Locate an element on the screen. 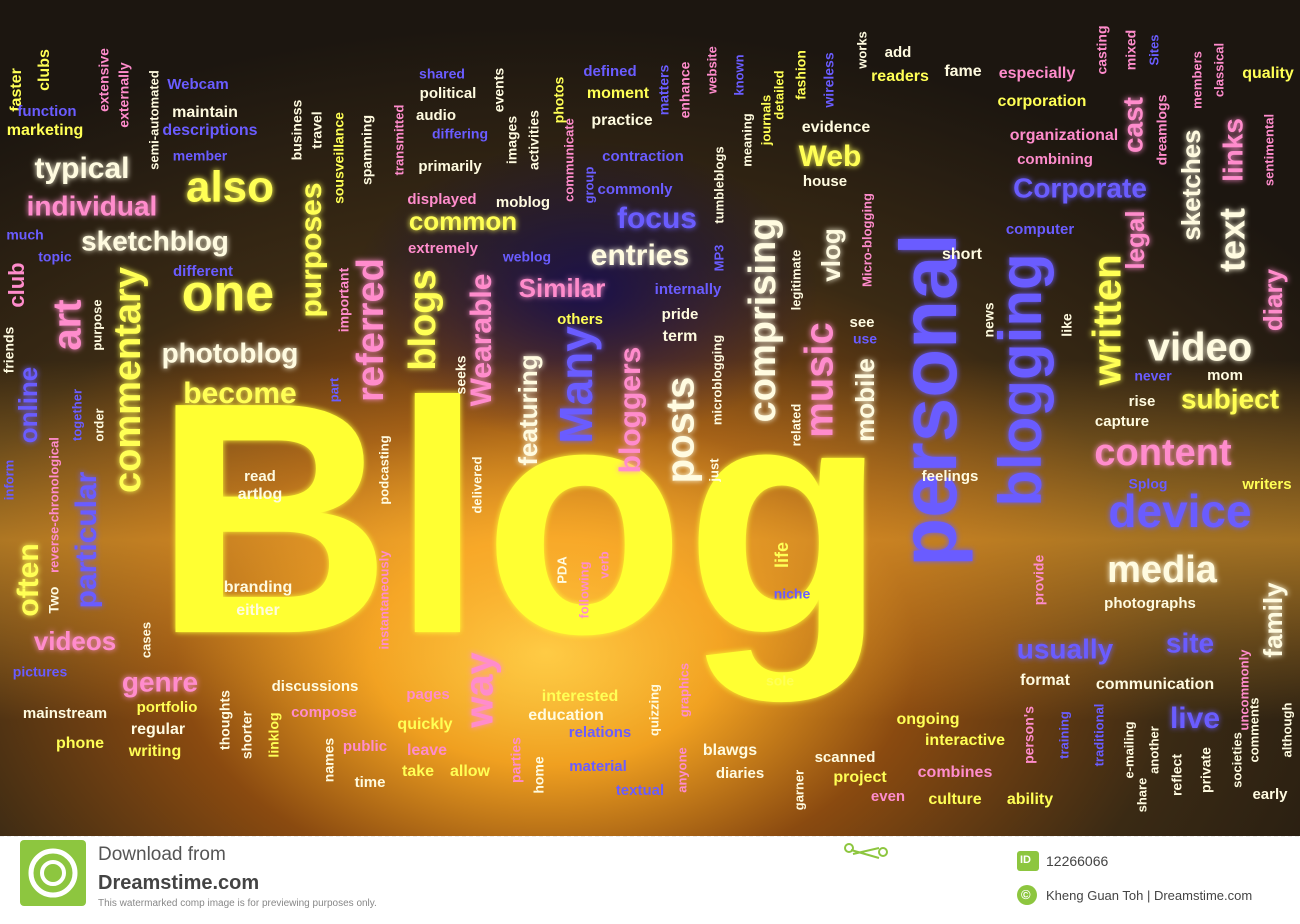  word: order is located at coordinates (98, 424).